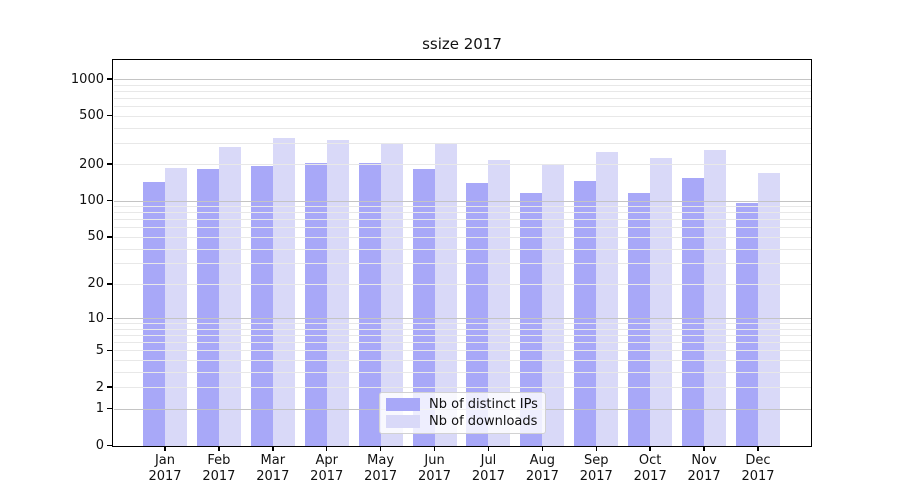 The height and width of the screenshot is (500, 900). Describe the element at coordinates (483, 404) in the screenshot. I see `legend-label-distinct-ips: Nb of distinct IPs` at that location.